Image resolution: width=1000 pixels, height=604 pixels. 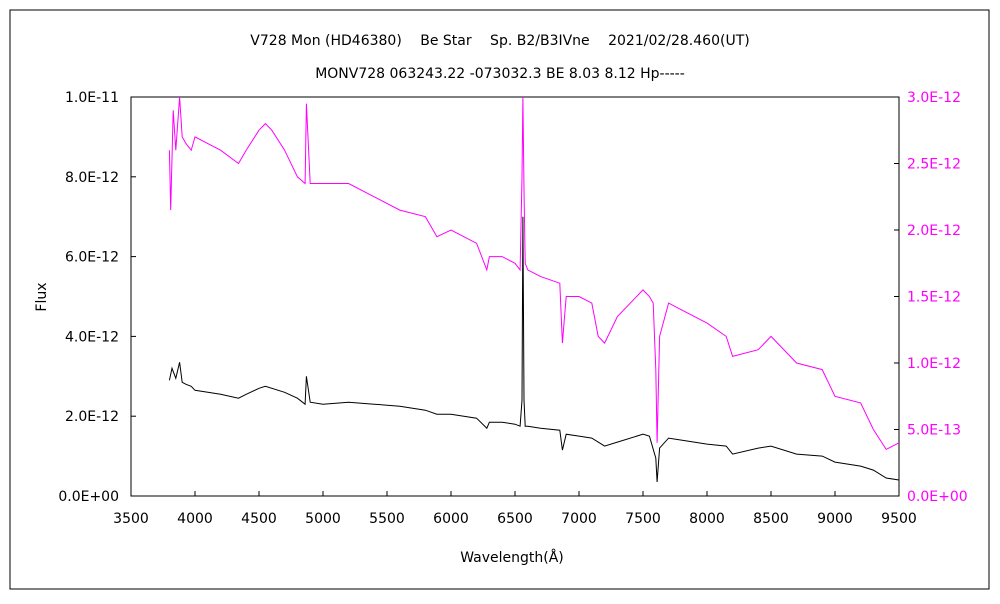 What do you see at coordinates (835, 519) in the screenshot?
I see `x-tick-label: 9000` at bounding box center [835, 519].